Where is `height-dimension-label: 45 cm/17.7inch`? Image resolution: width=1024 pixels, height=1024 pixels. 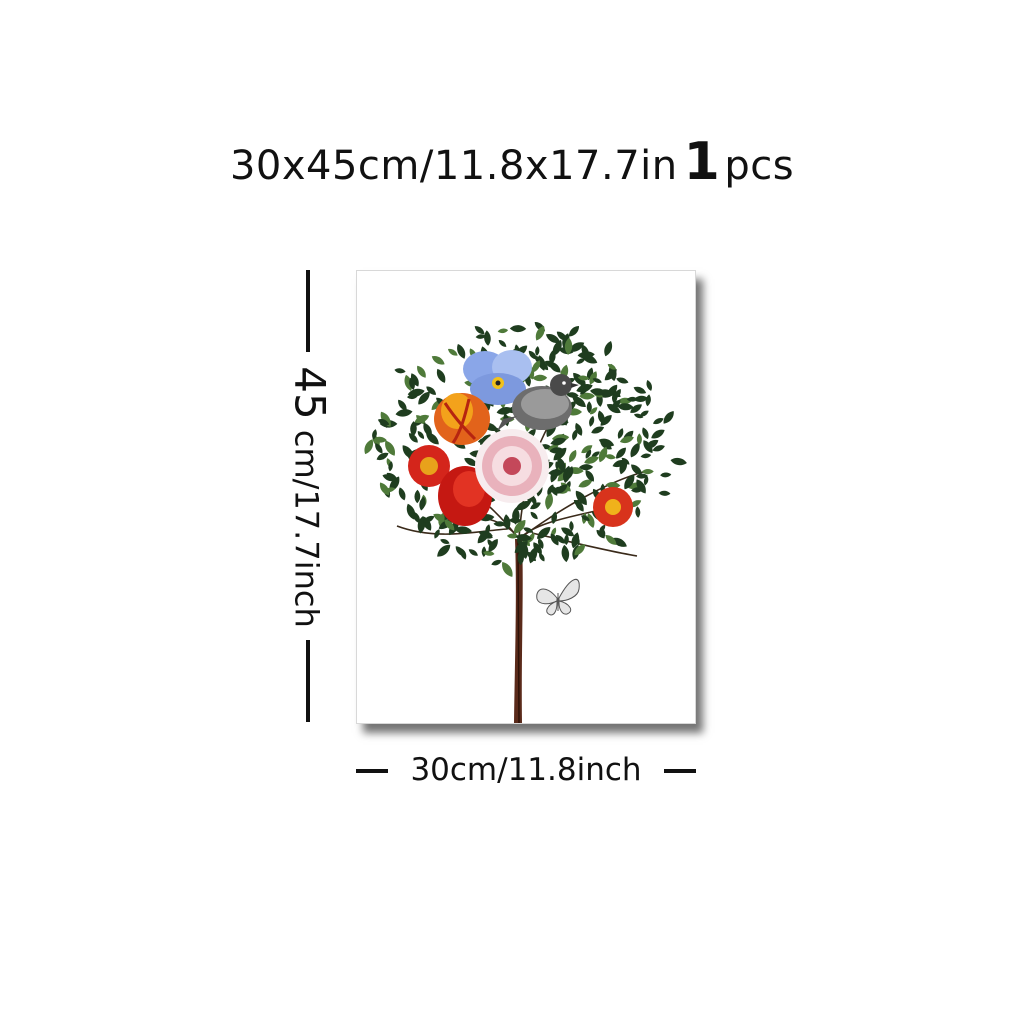
height-dimension-label: 45 cm/17.7inch is located at coordinates (310, 496).